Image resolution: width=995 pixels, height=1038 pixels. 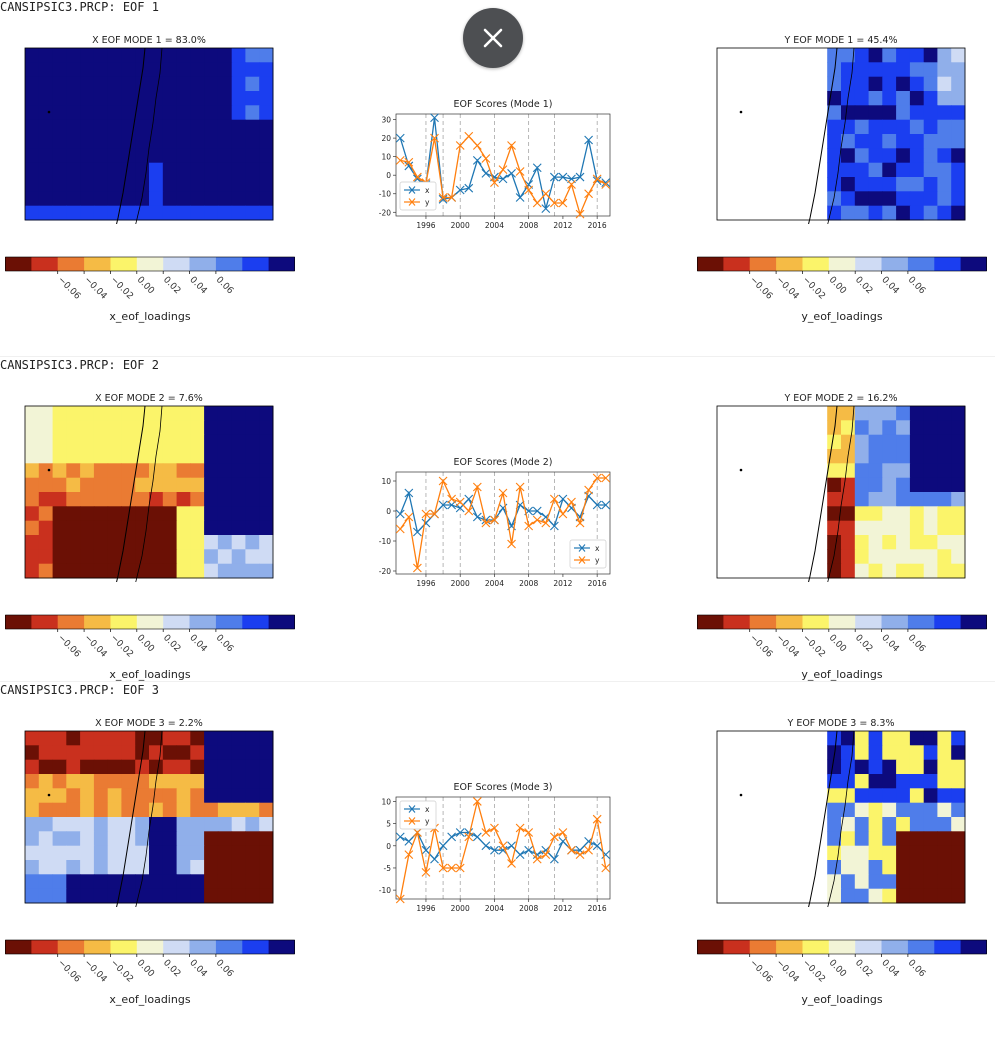 What do you see at coordinates (562, 908) in the screenshot?
I see `x-tick-label: 2012` at bounding box center [562, 908].